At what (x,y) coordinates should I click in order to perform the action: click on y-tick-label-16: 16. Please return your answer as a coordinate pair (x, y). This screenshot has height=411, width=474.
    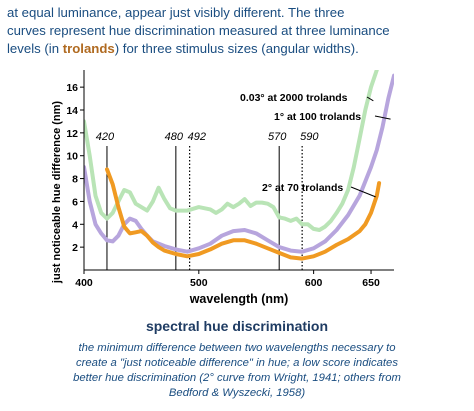
    Looking at the image, I should click on (72, 88).